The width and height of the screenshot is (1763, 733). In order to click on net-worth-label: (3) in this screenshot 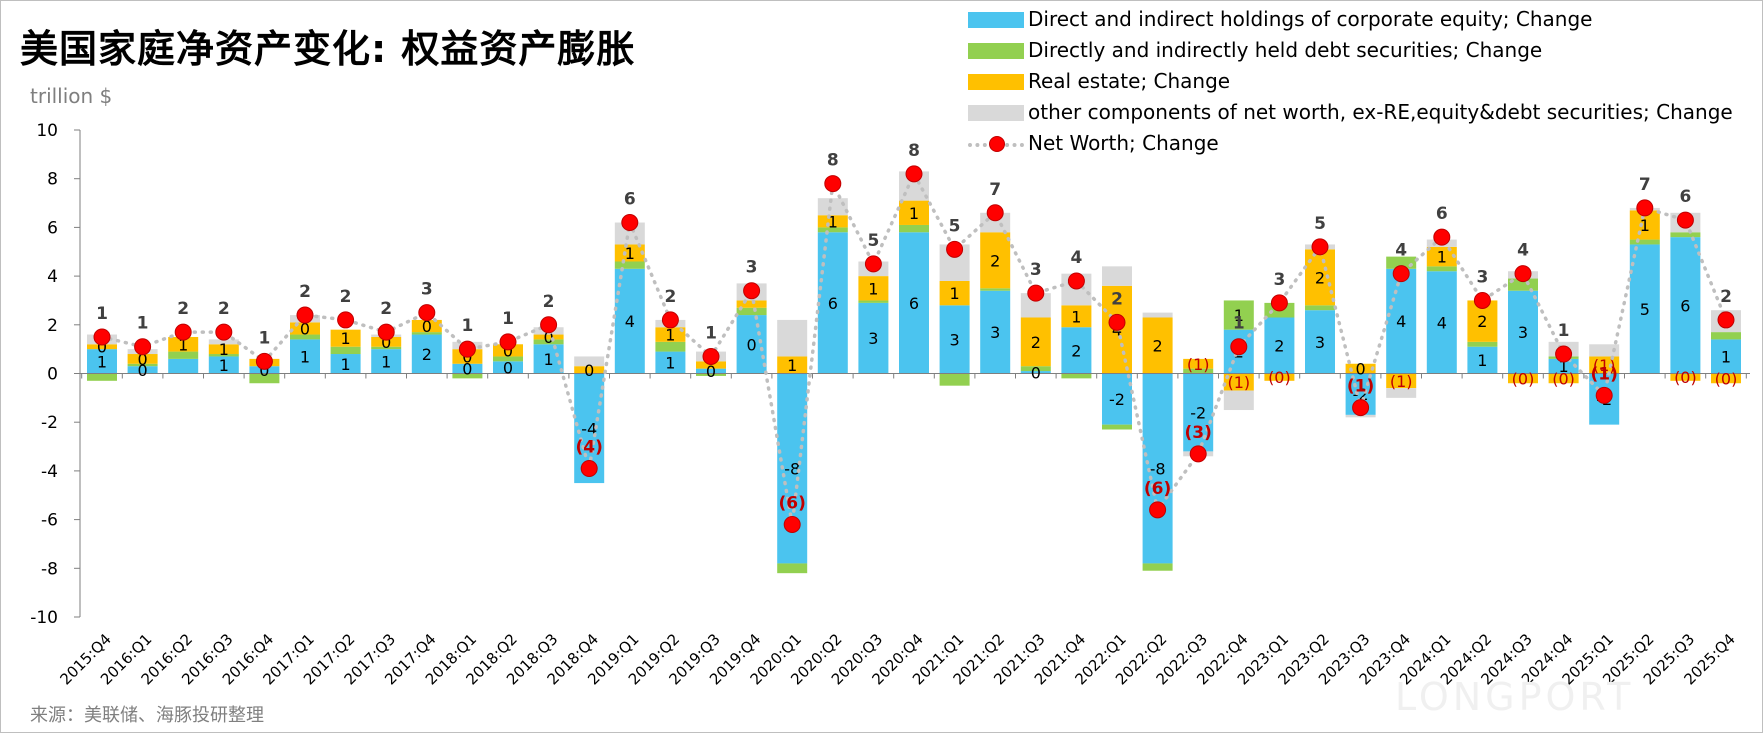, I will do `click(1198, 433)`.